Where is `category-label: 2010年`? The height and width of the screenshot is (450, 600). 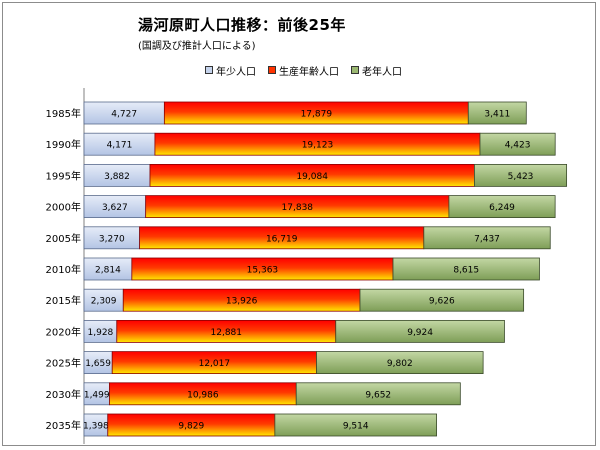
category-label: 2010年 is located at coordinates (63, 269).